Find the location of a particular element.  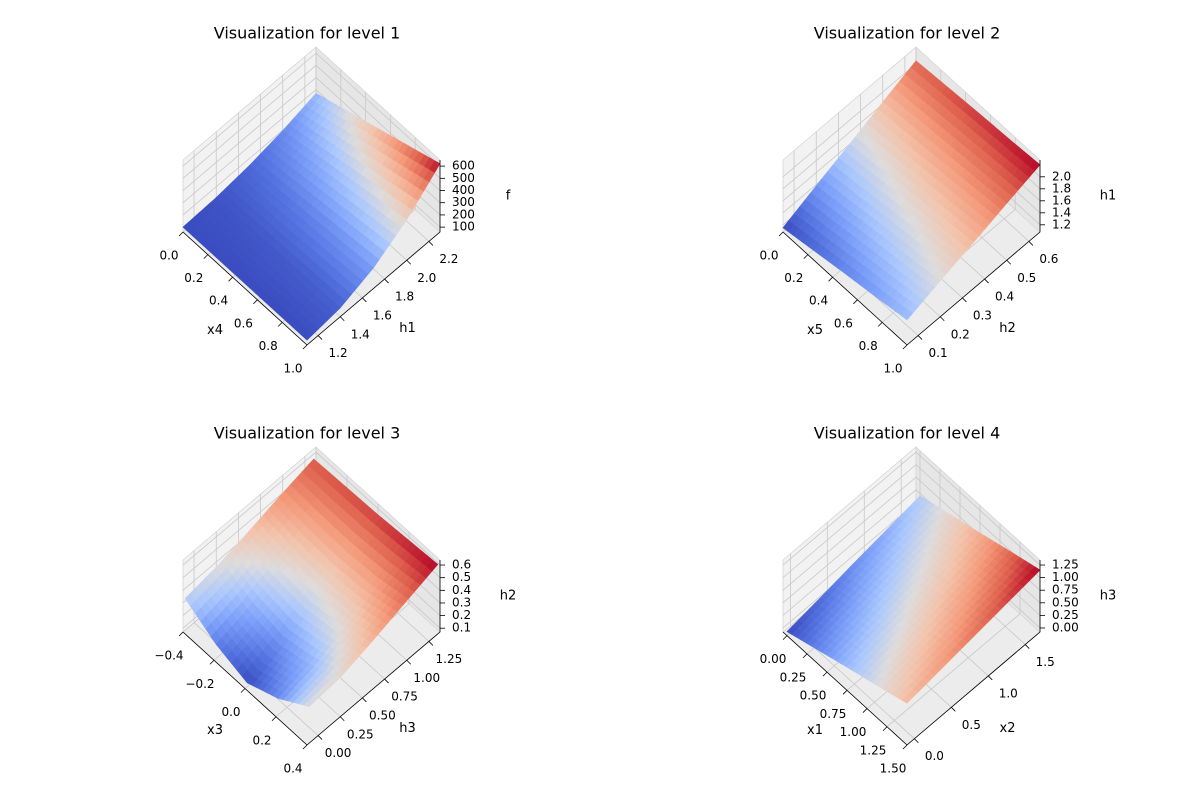

y-grid-line is located at coordinates (852, 646).